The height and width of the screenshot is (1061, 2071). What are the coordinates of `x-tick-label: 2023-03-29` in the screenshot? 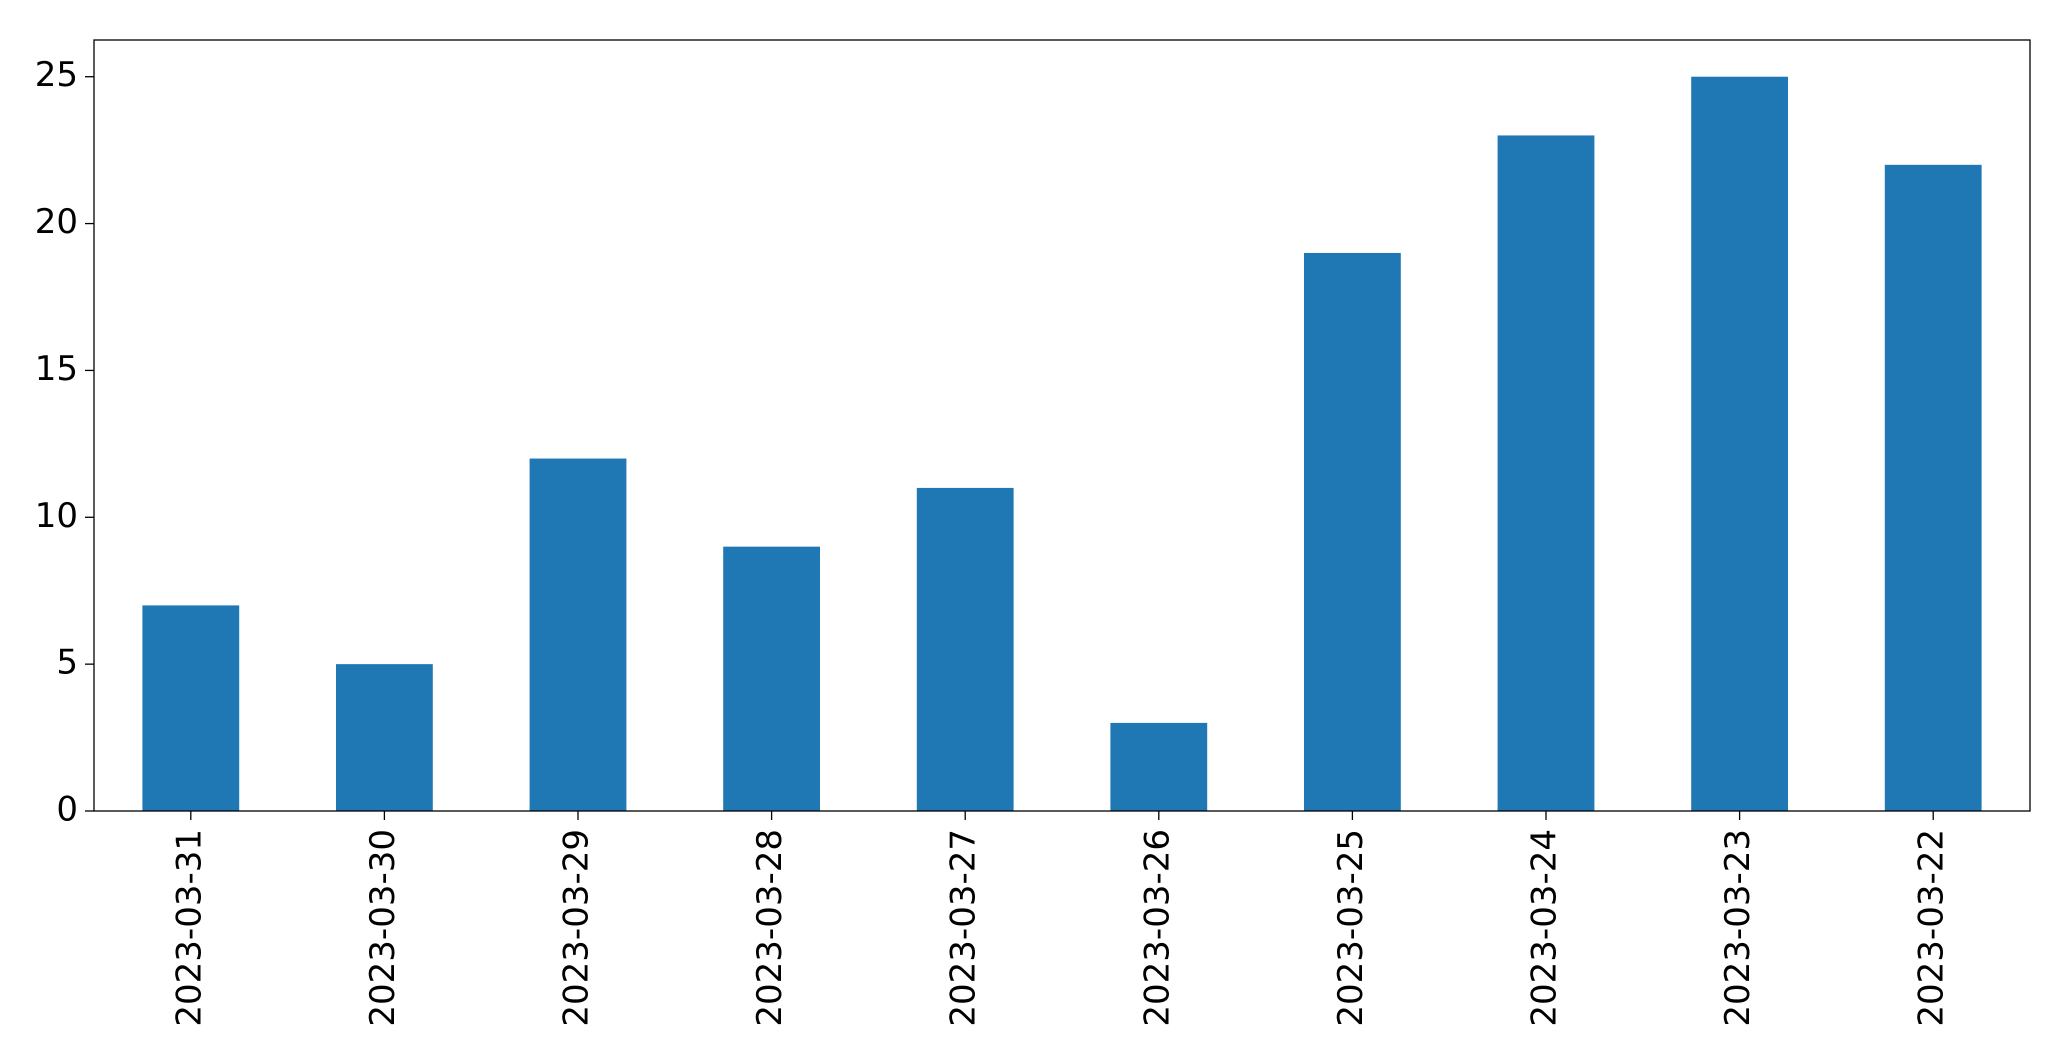 It's located at (577, 928).